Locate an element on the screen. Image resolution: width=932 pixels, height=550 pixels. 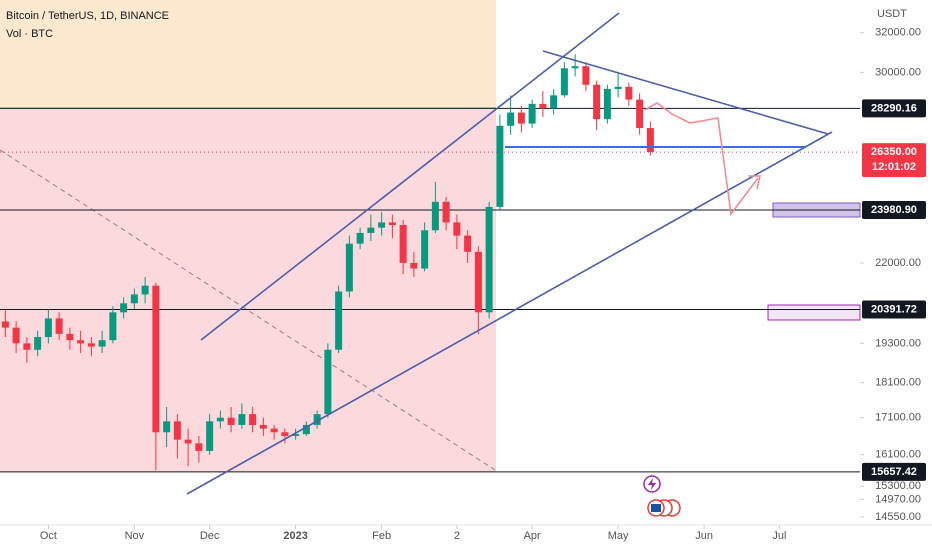
subtitle: Vol · BTC is located at coordinates (29, 34).